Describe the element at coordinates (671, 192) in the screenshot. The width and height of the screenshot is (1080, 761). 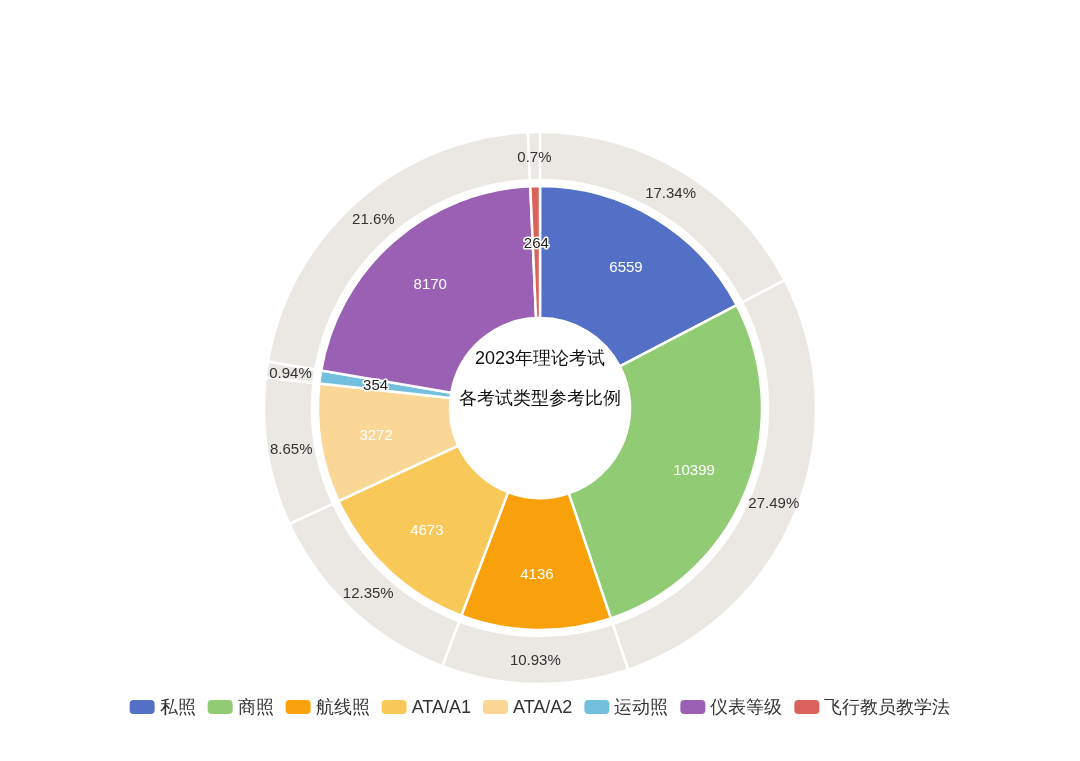
I see `data-label: 17.34%` at that location.